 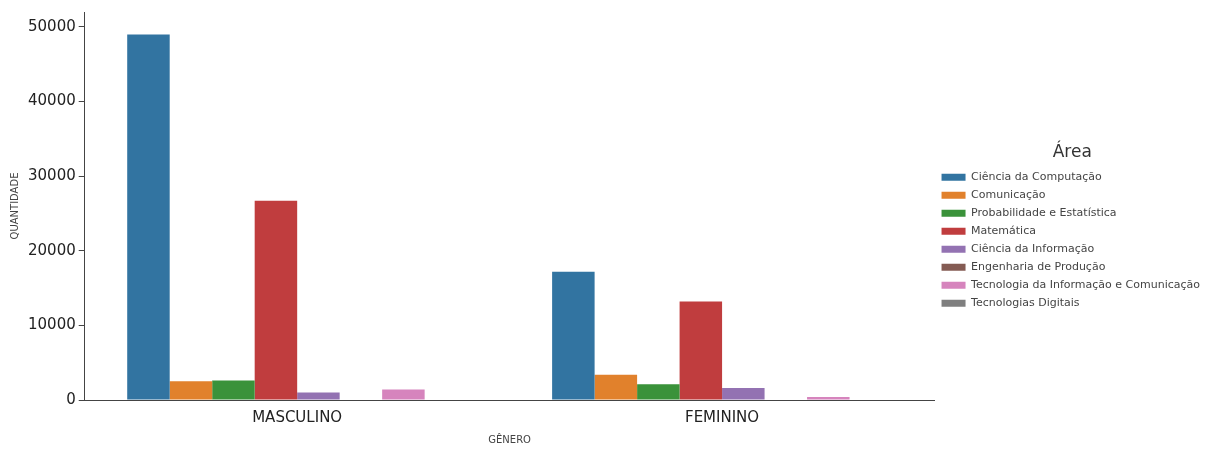 What do you see at coordinates (1033, 249) in the screenshot?
I see `legend-label: Ciência da Informação` at bounding box center [1033, 249].